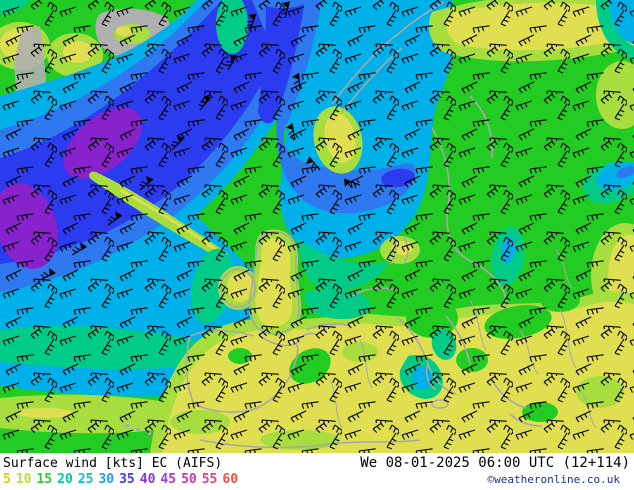  What do you see at coordinates (106, 479) in the screenshot?
I see `legend-value-30: 30` at bounding box center [106, 479].